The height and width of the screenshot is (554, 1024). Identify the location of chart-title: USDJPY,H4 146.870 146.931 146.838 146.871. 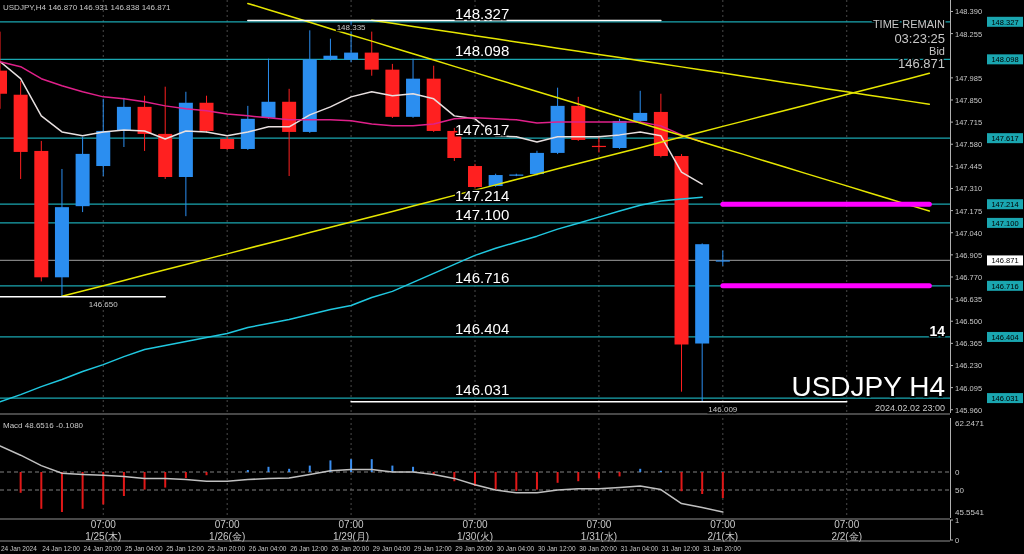
(87, 7).